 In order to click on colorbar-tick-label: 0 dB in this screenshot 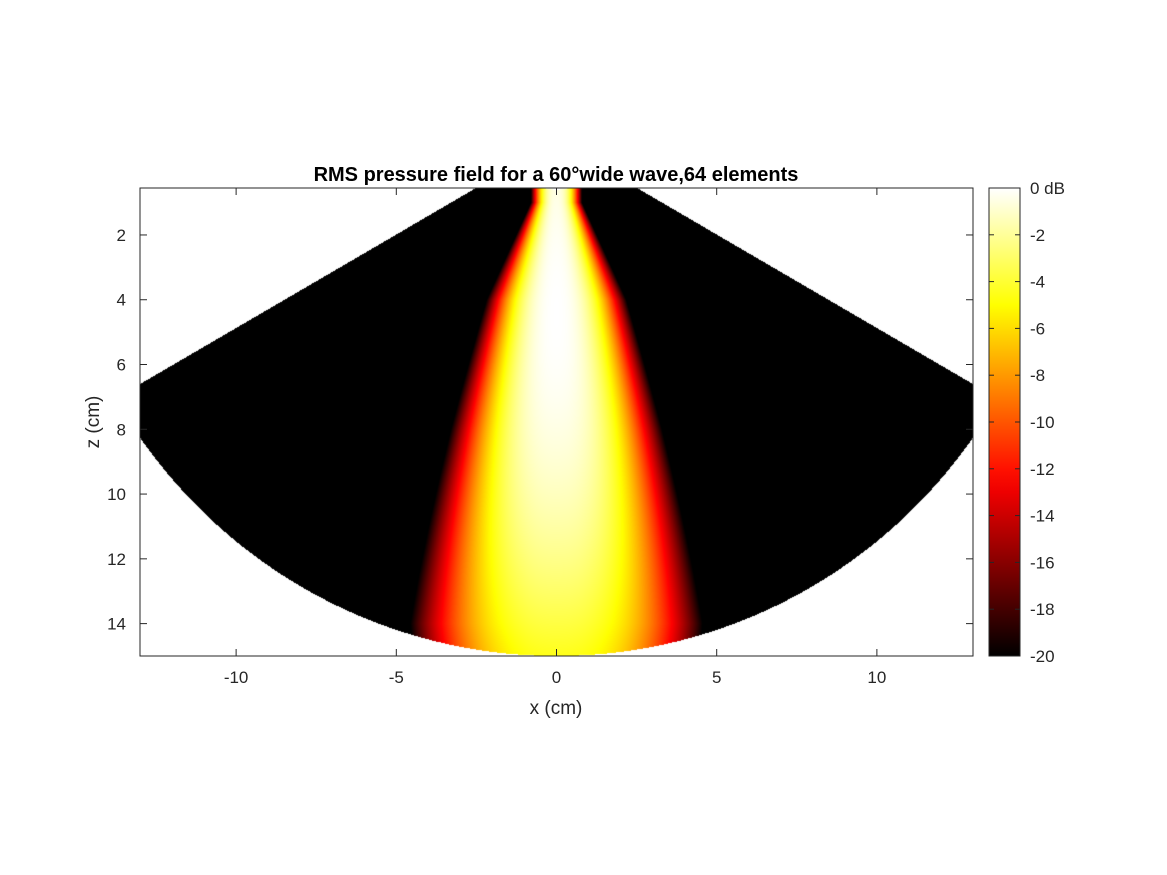, I will do `click(1047, 188)`.